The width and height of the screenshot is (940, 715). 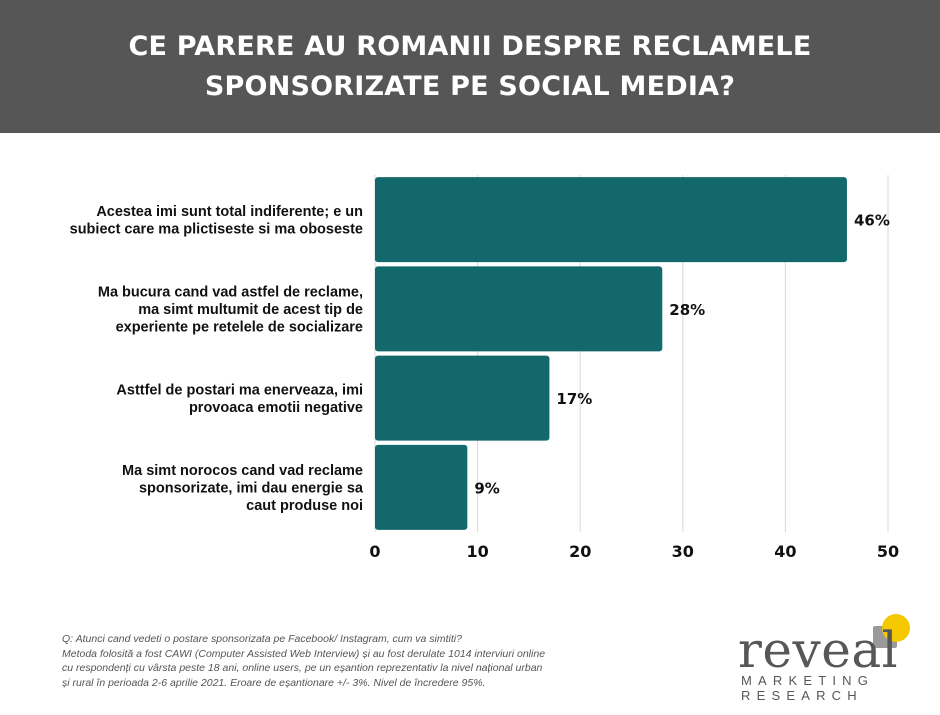 What do you see at coordinates (374, 551) in the screenshot?
I see `x-tick-label: 0` at bounding box center [374, 551].